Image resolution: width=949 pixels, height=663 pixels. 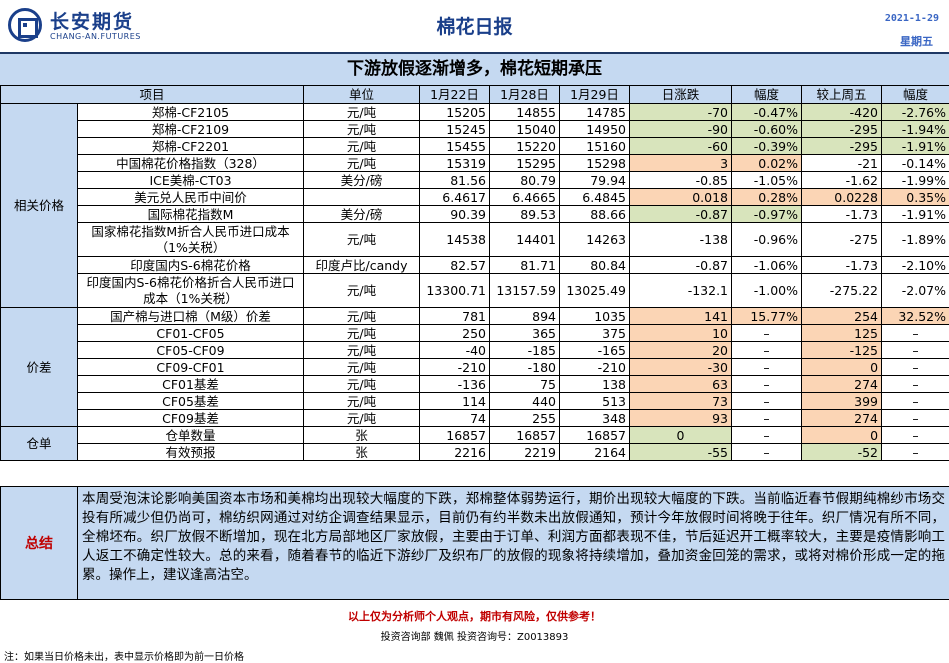 I want to click on row-value-date3: 13025.49, so click(x=595, y=290).